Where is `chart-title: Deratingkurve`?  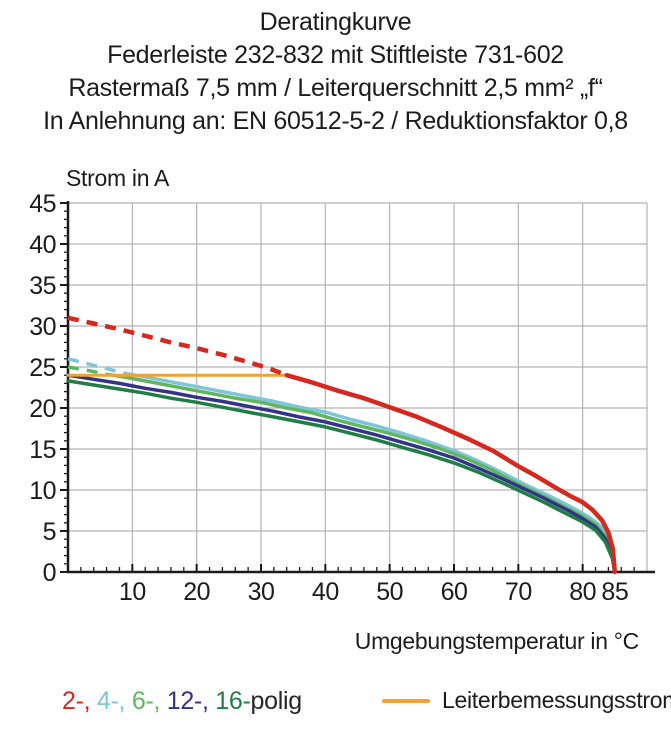 chart-title: Deratingkurve is located at coordinates (335, 22).